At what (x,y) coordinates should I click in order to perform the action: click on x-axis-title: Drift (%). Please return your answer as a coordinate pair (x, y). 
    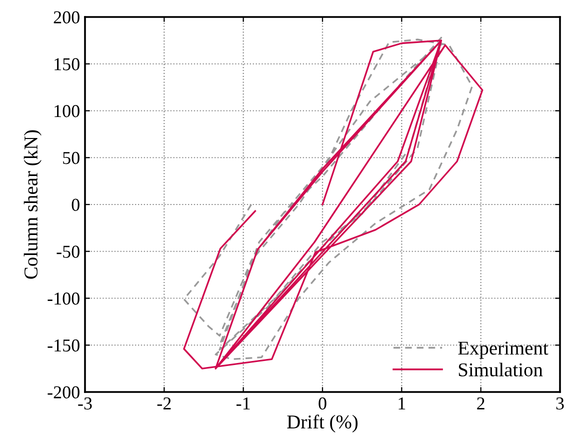
    Looking at the image, I should click on (322, 423).